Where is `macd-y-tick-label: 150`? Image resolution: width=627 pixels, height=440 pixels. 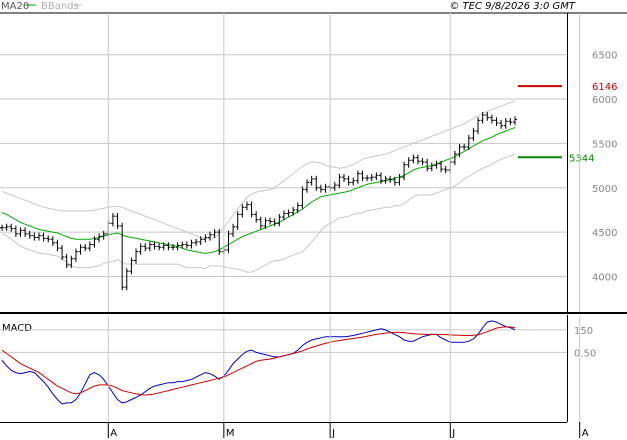 macd-y-tick-label: 150 is located at coordinates (583, 331).